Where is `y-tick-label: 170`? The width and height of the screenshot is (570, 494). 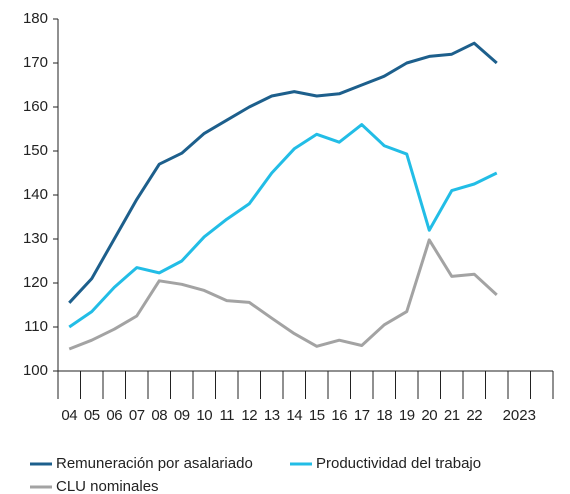
y-tick-label: 170 is located at coordinates (35, 62).